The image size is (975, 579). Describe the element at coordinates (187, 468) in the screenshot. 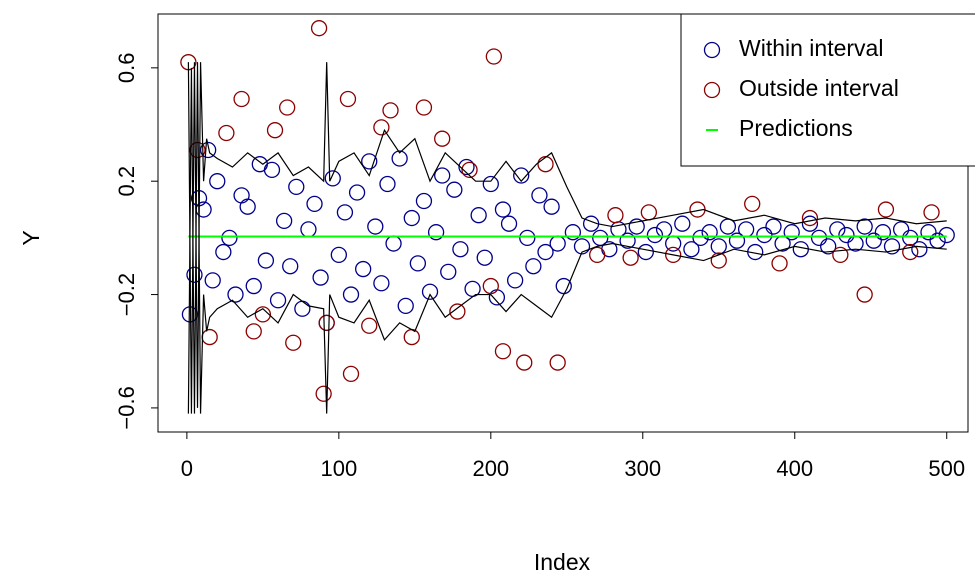

I see `x-tick-label: 0` at that location.